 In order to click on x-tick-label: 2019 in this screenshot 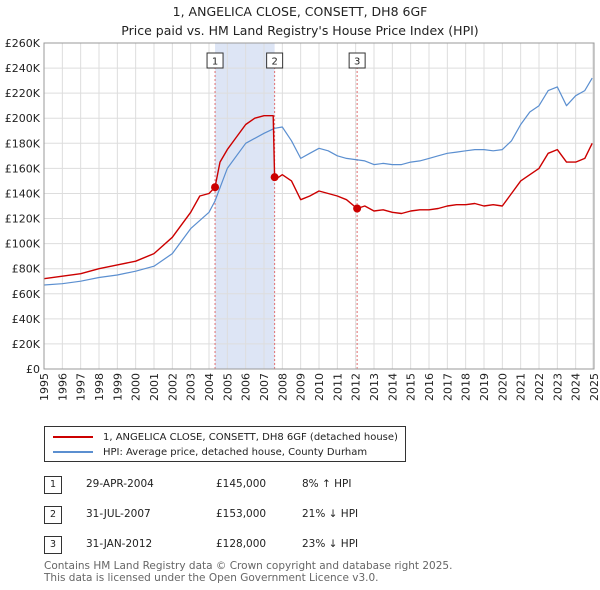, I will do `click(484, 387)`.